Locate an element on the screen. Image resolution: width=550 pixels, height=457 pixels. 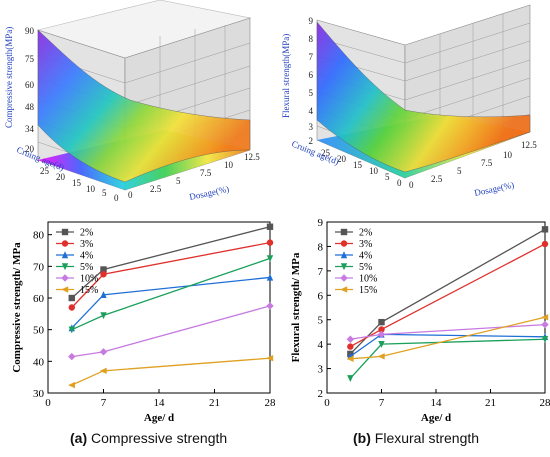
z-tick: 9 is located at coordinates (311, 21).